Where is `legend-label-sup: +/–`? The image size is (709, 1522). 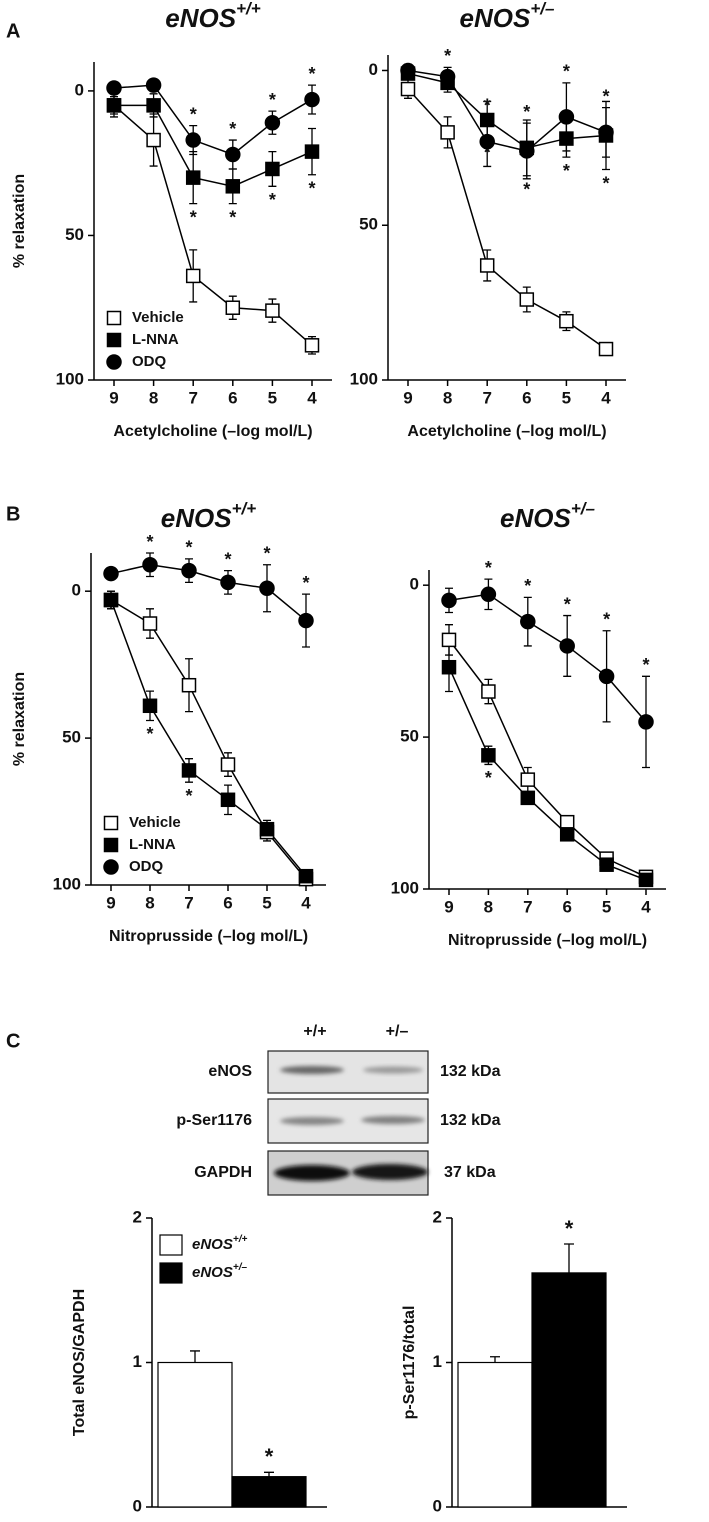 legend-label-sup: +/– is located at coordinates (240, 1267).